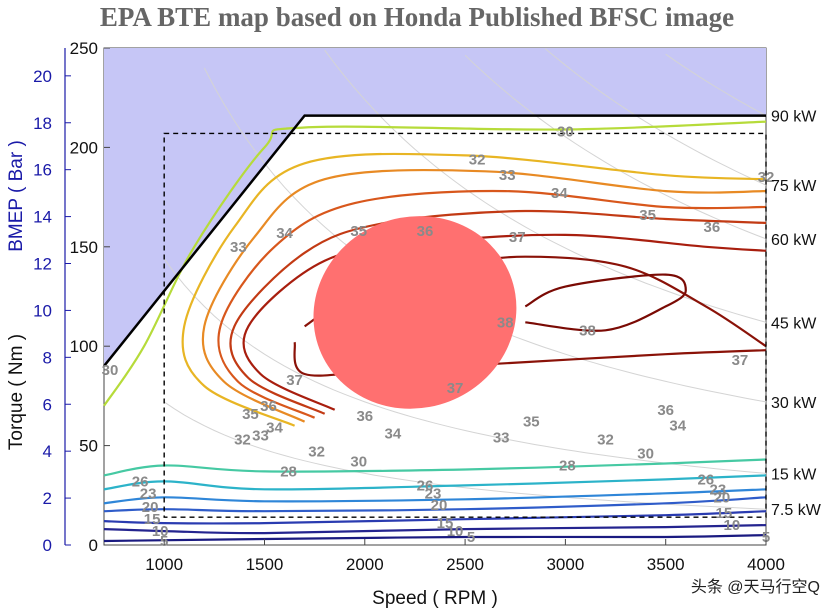 The image size is (834, 614). What do you see at coordinates (47, 451) in the screenshot?
I see `bmep-tick-label: 4` at bounding box center [47, 451].